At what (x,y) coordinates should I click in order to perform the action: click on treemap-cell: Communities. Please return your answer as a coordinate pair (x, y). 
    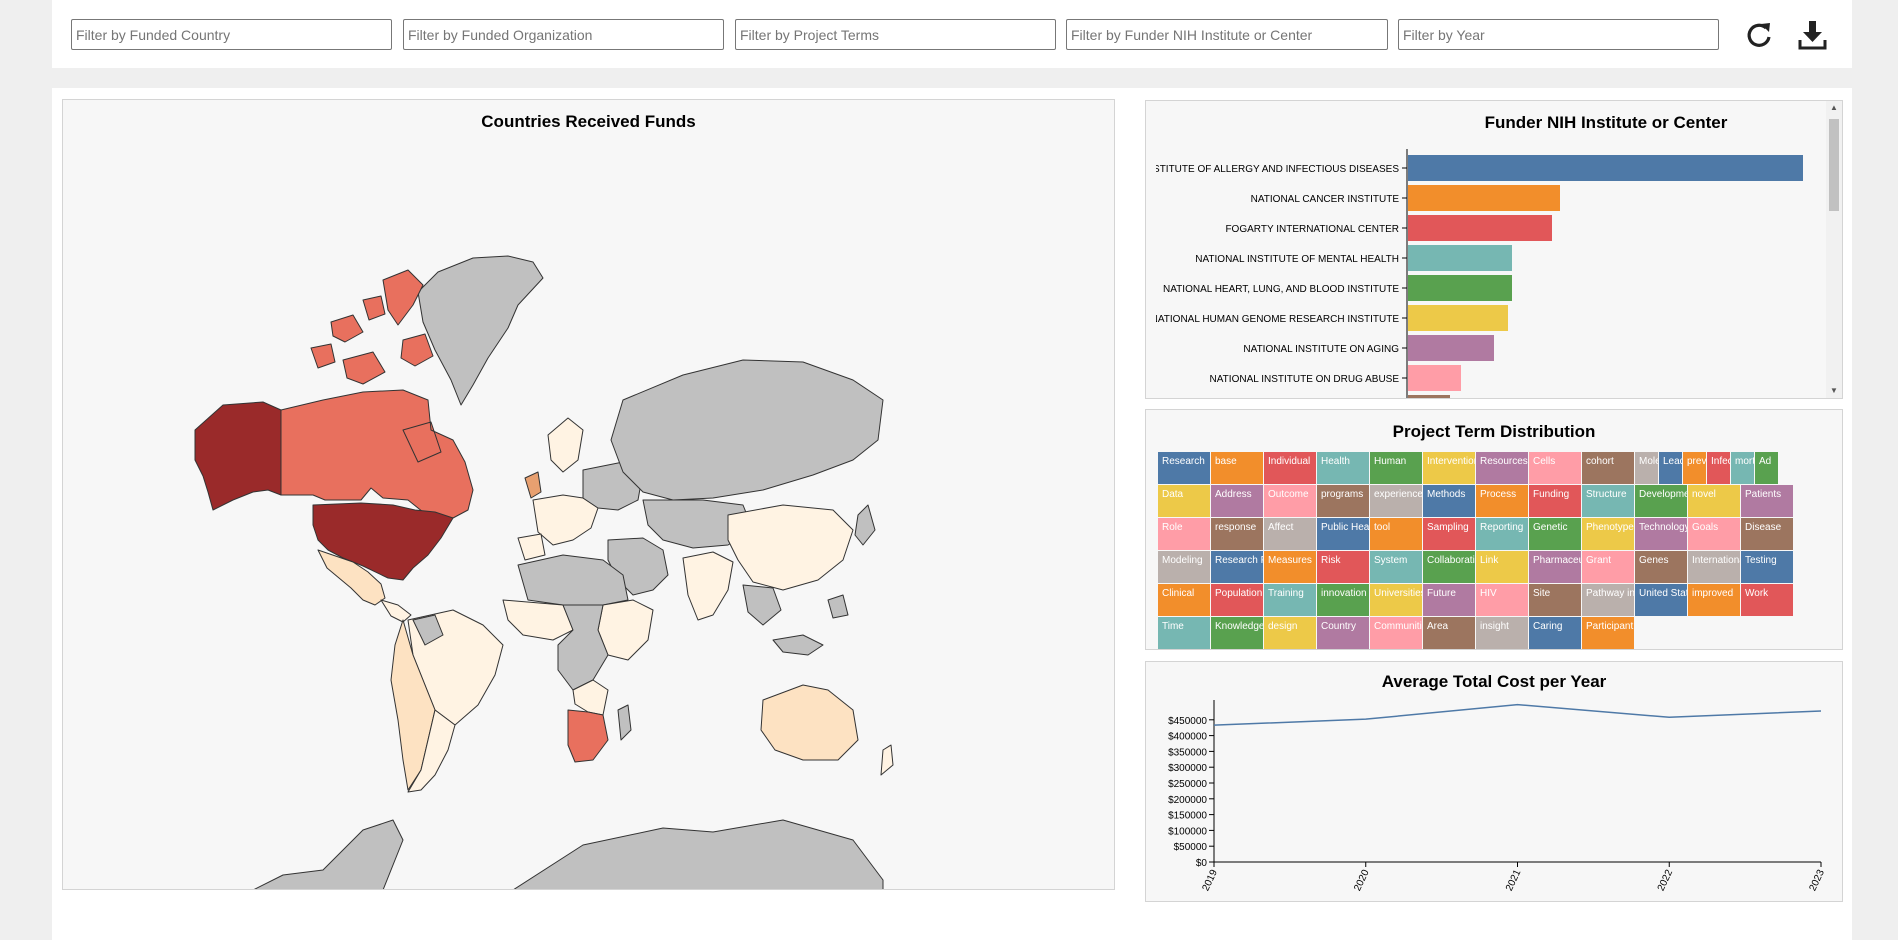
    Looking at the image, I should click on (1396, 633).